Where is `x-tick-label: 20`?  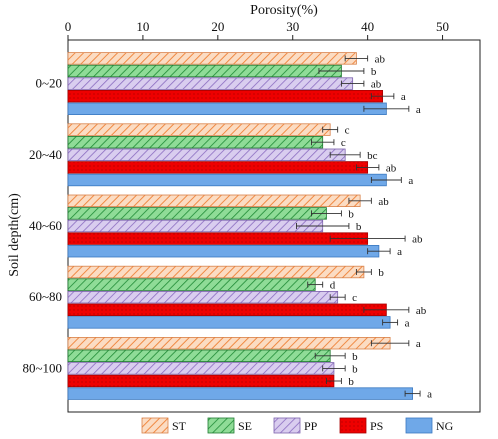 x-tick-label: 20 is located at coordinates (217, 26).